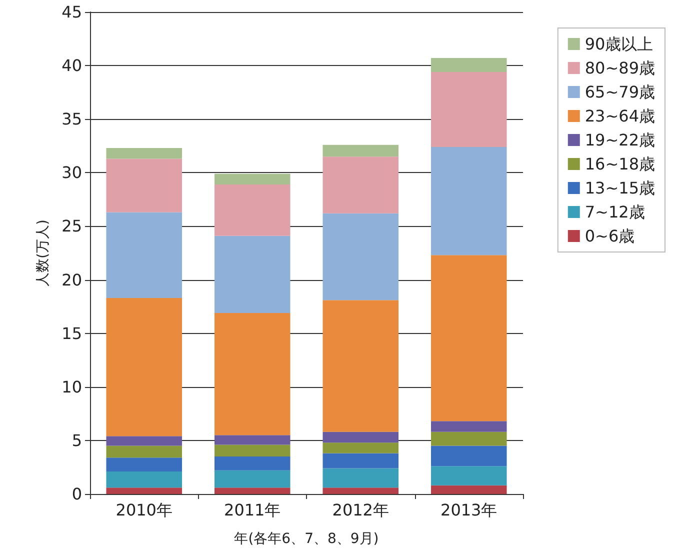 The image size is (673, 556). I want to click on y-tick-label: 40, so click(72, 66).